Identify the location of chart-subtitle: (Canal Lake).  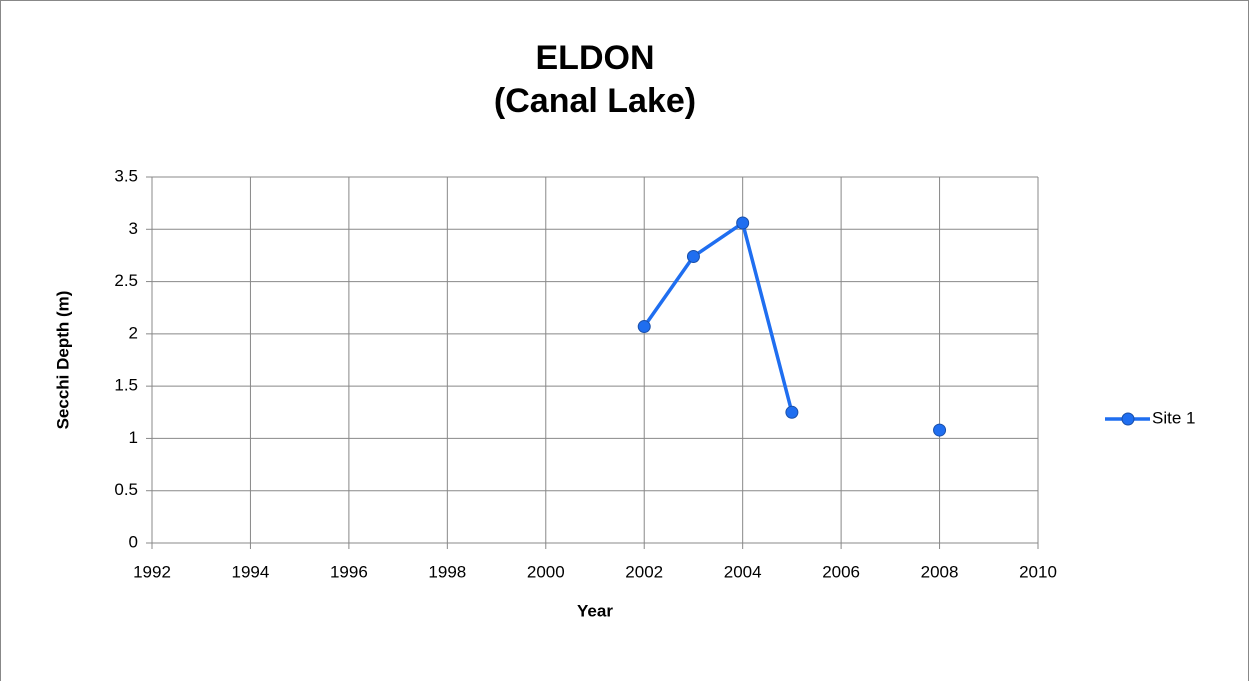
(595, 101).